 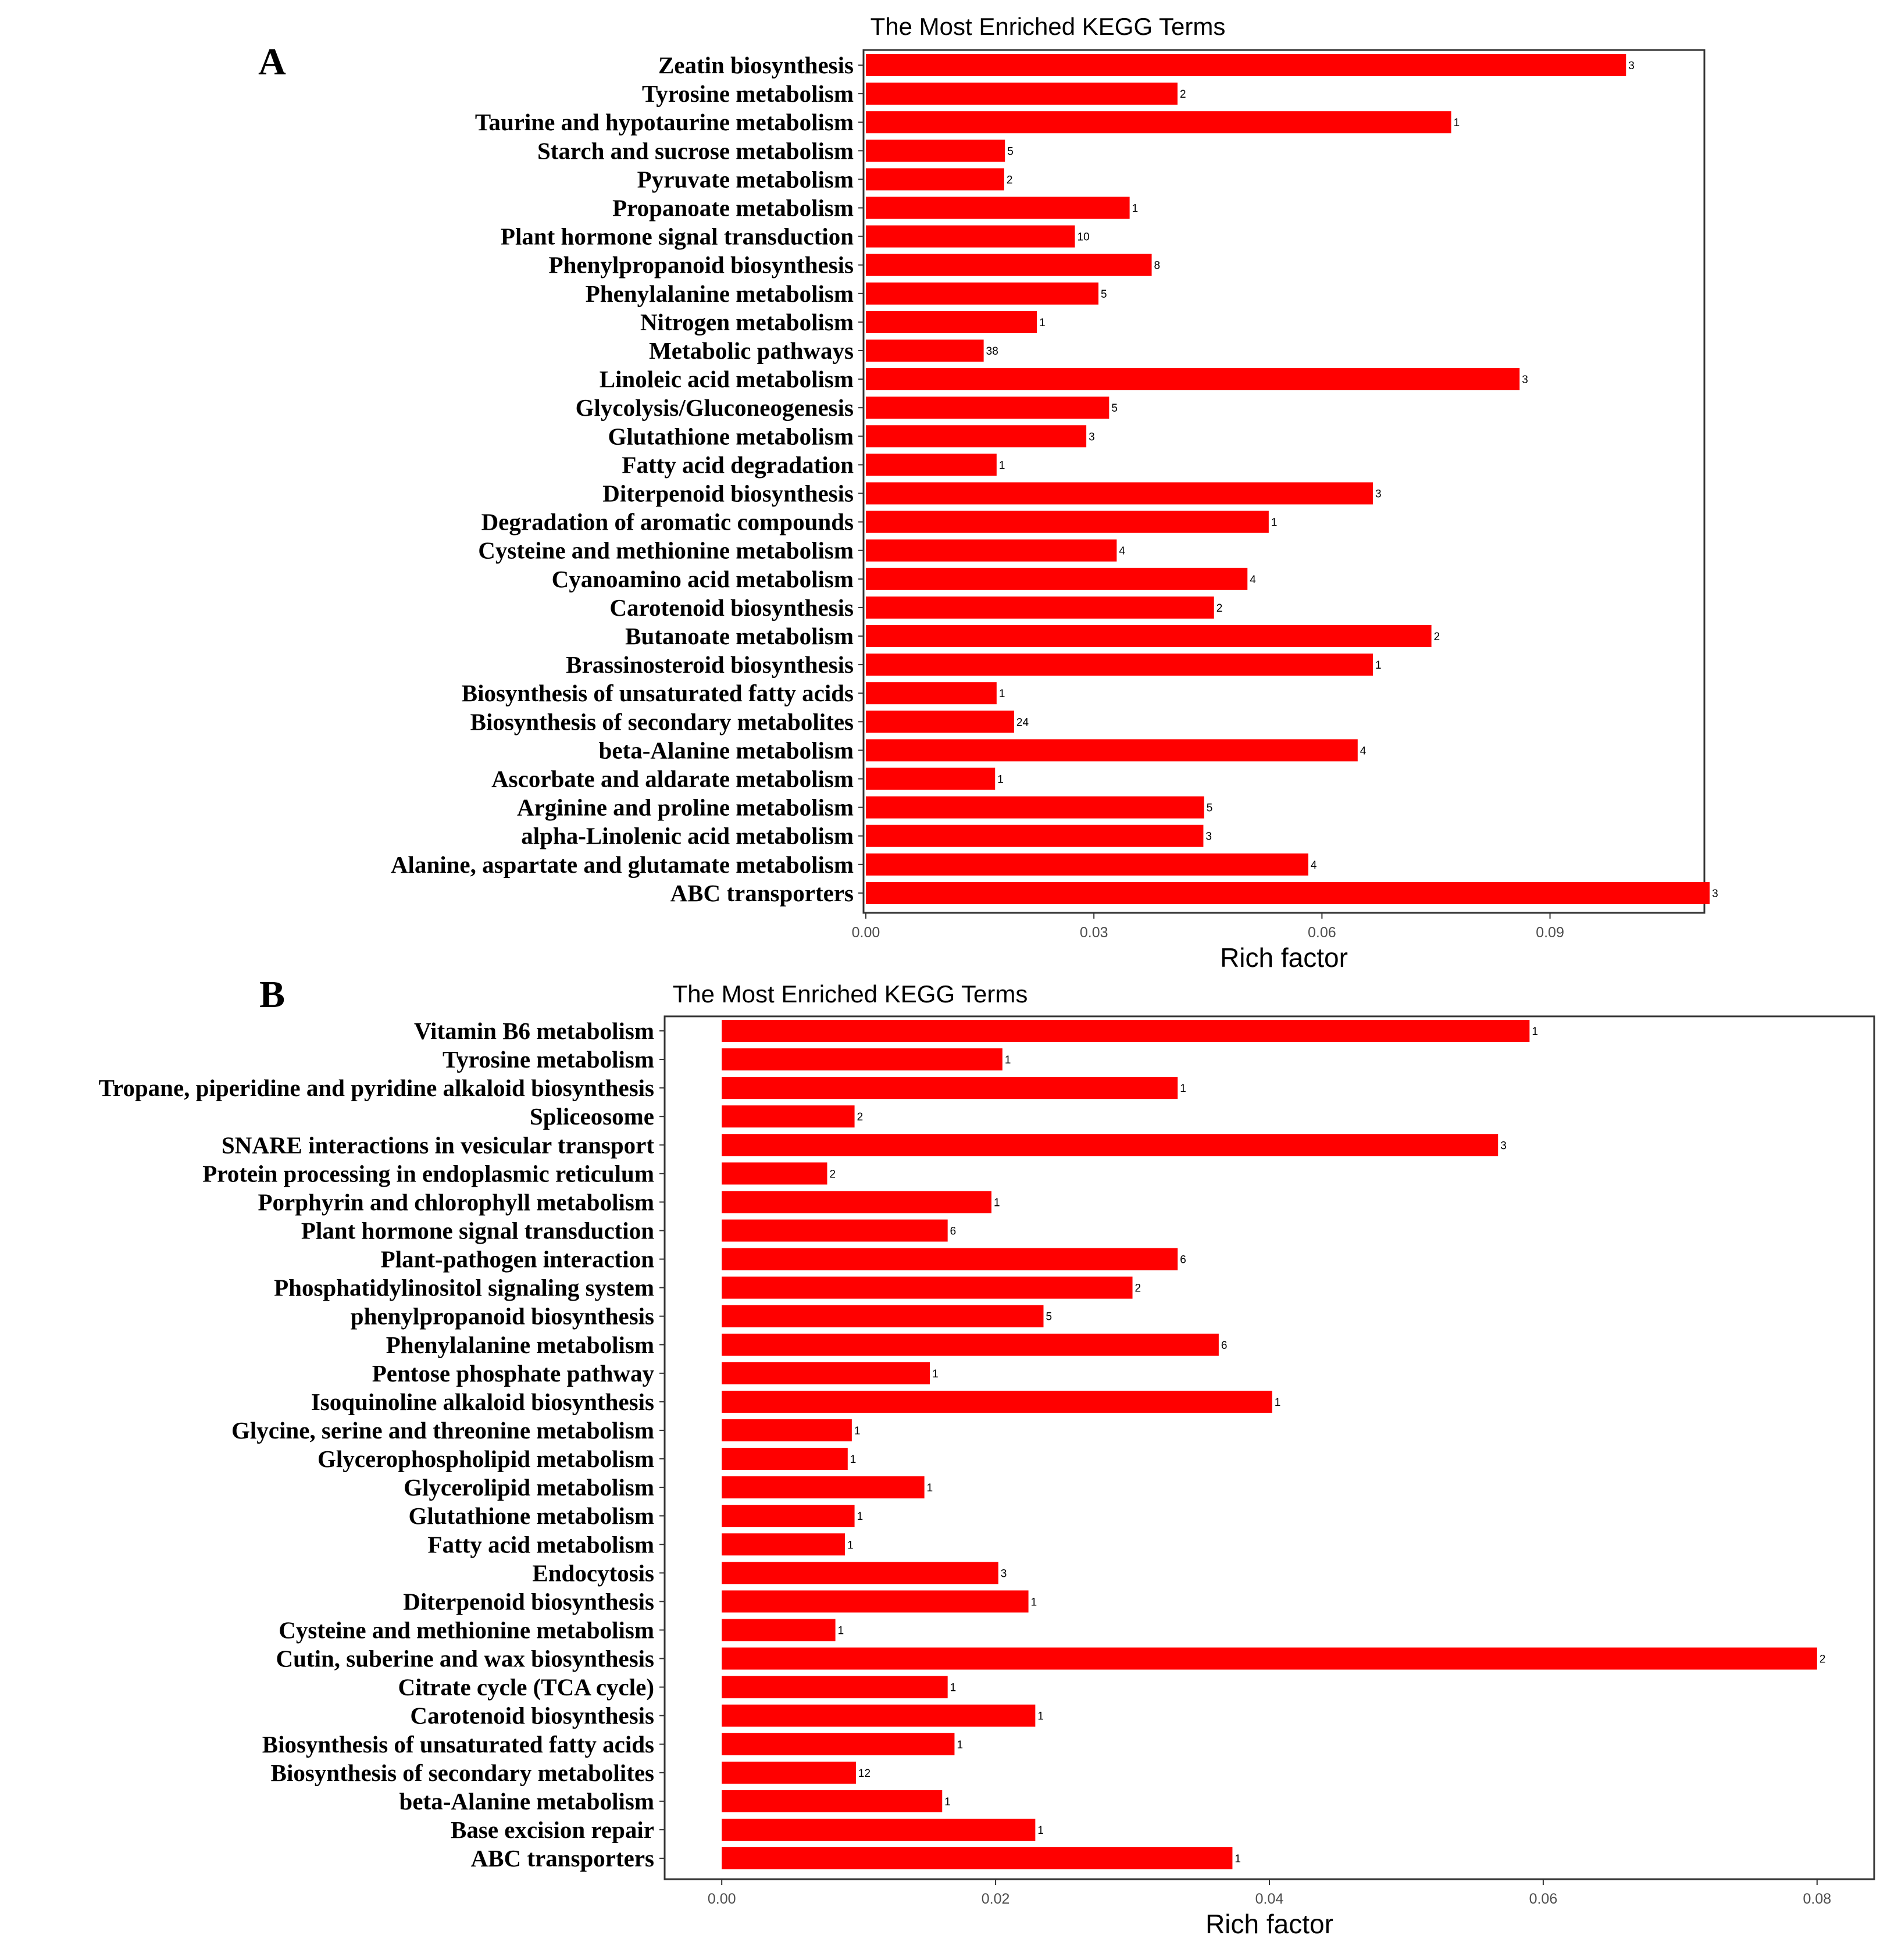 I want to click on category-label: ABC transporters, so click(x=563, y=1858).